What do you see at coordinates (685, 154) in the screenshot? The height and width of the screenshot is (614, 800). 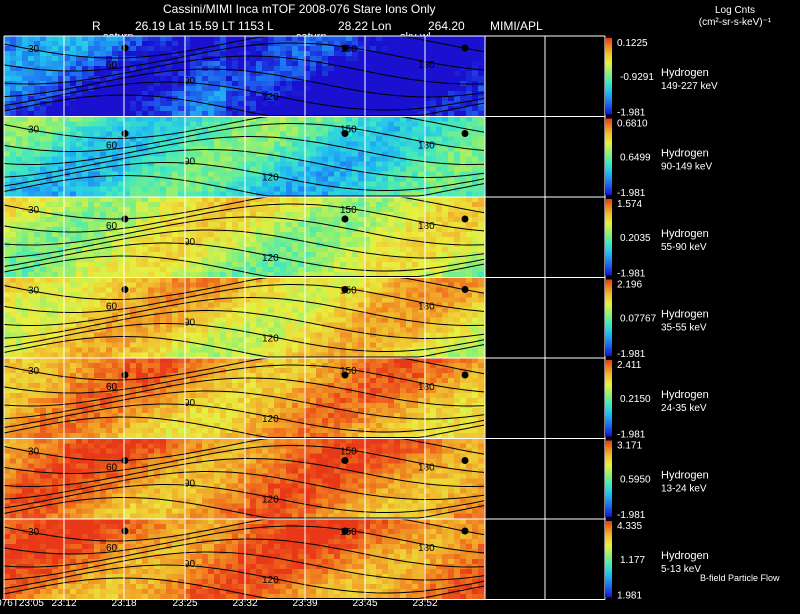 I see `species-label: Hydrogen` at bounding box center [685, 154].